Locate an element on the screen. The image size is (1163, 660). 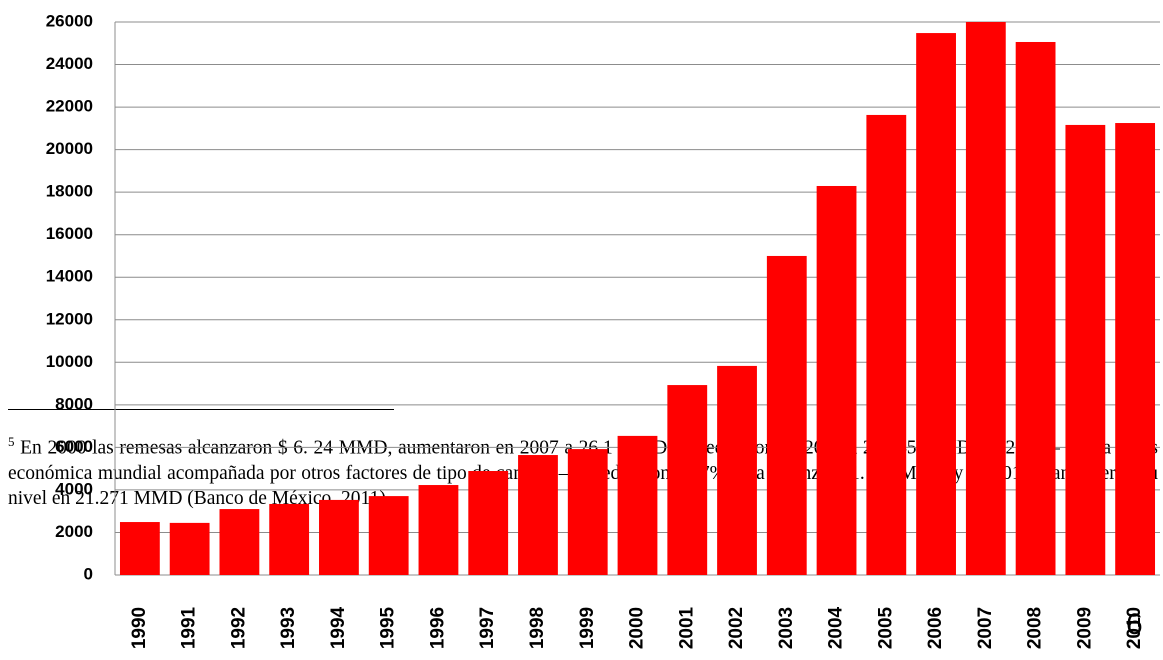
x-tick-label: 2008 is located at coordinates (1035, 628).